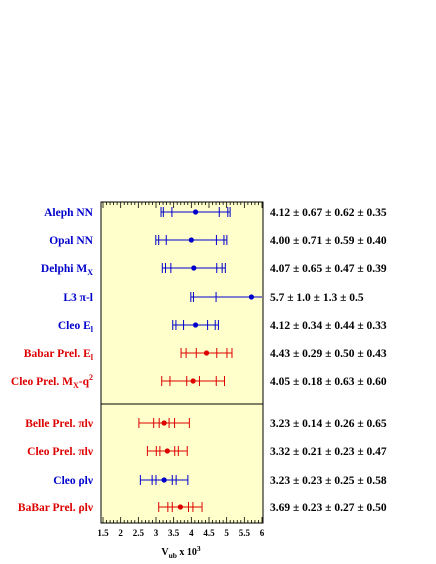  Describe the element at coordinates (202, 508) in the screenshot. I see `measurement-row: BaBar Prel. ρlν 3.69 ± 0.23 ± 0.27 ± 0.50` at that location.